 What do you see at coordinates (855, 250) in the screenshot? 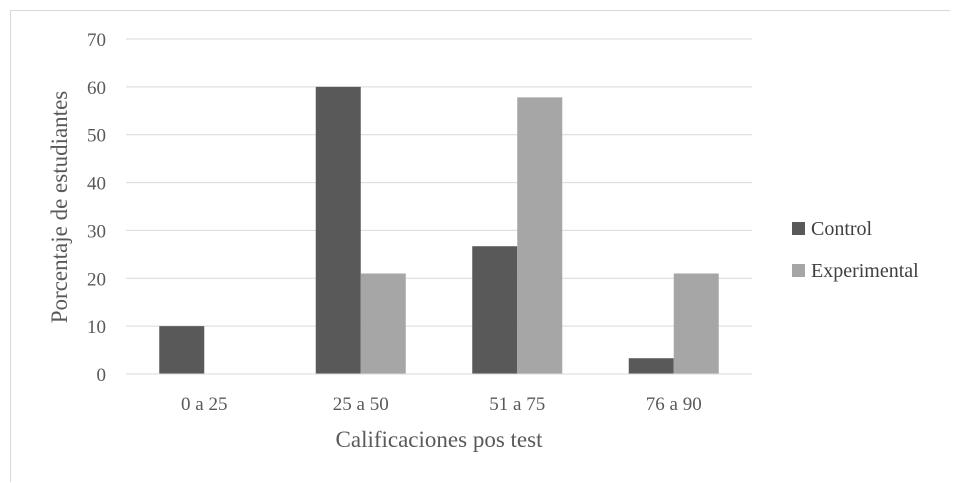
I see `legend: Control Experimental` at bounding box center [855, 250].